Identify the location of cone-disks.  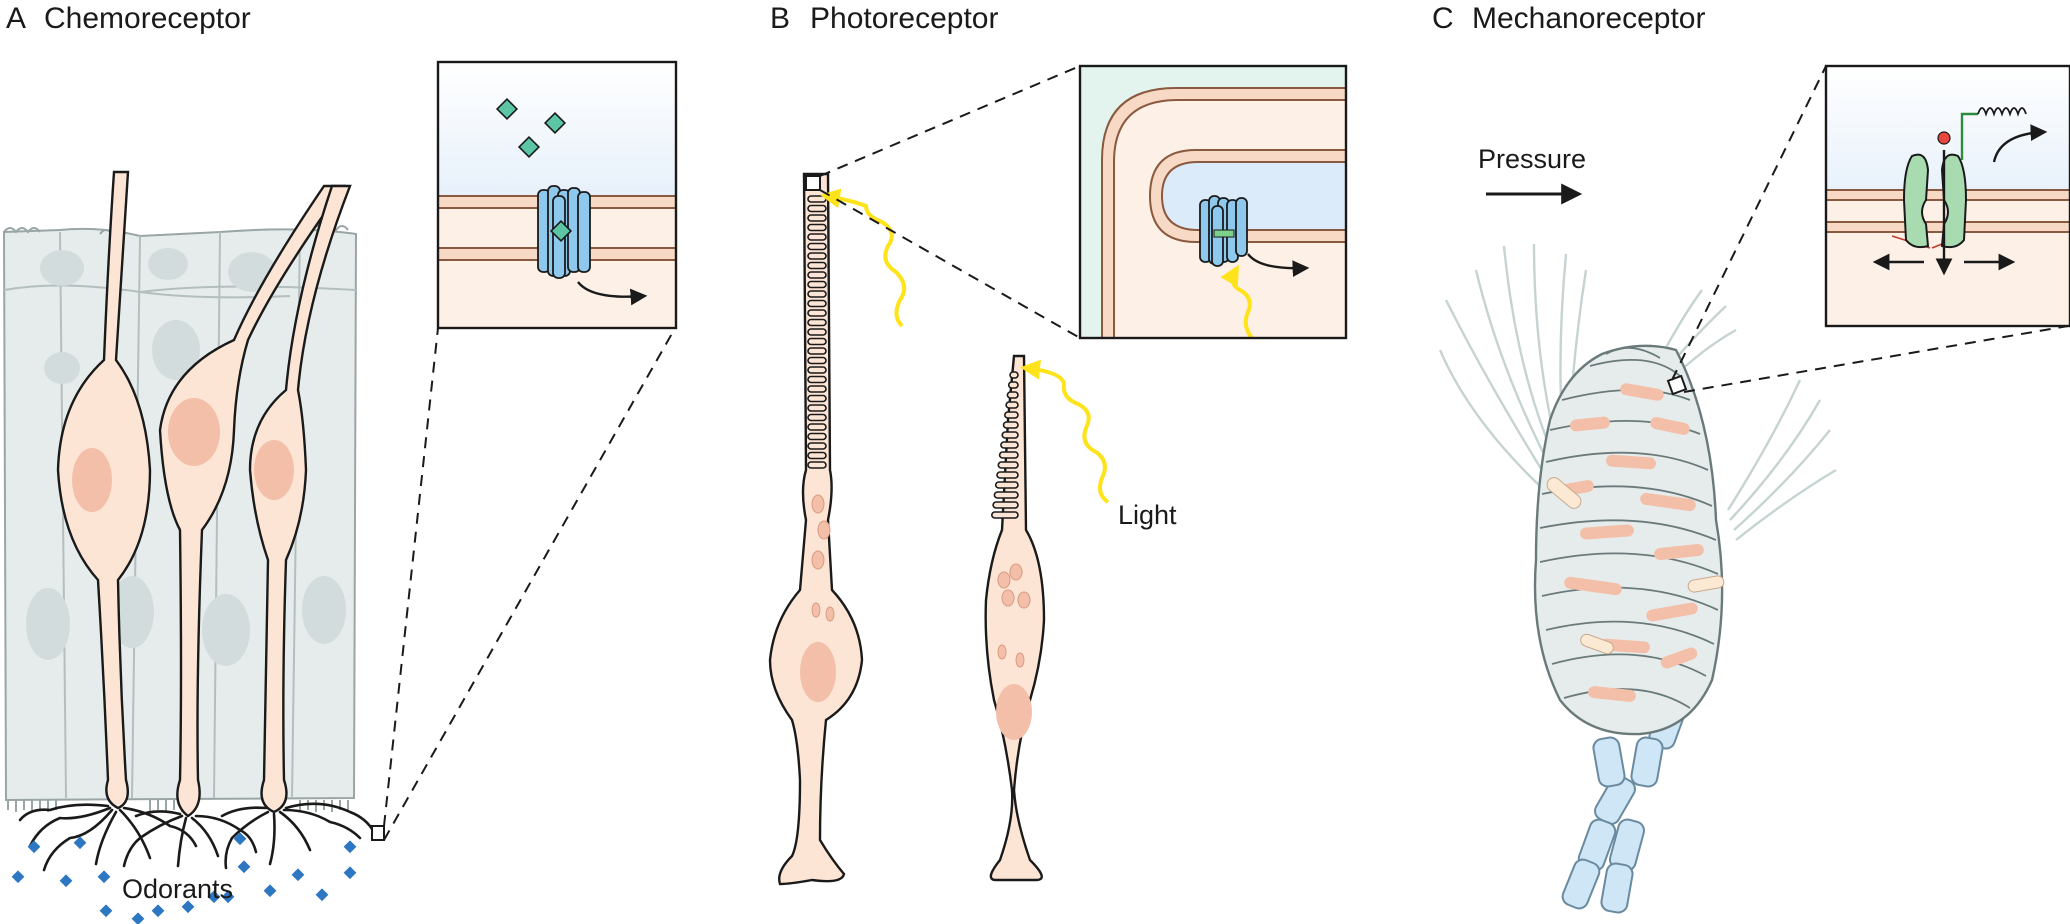
(1004, 445).